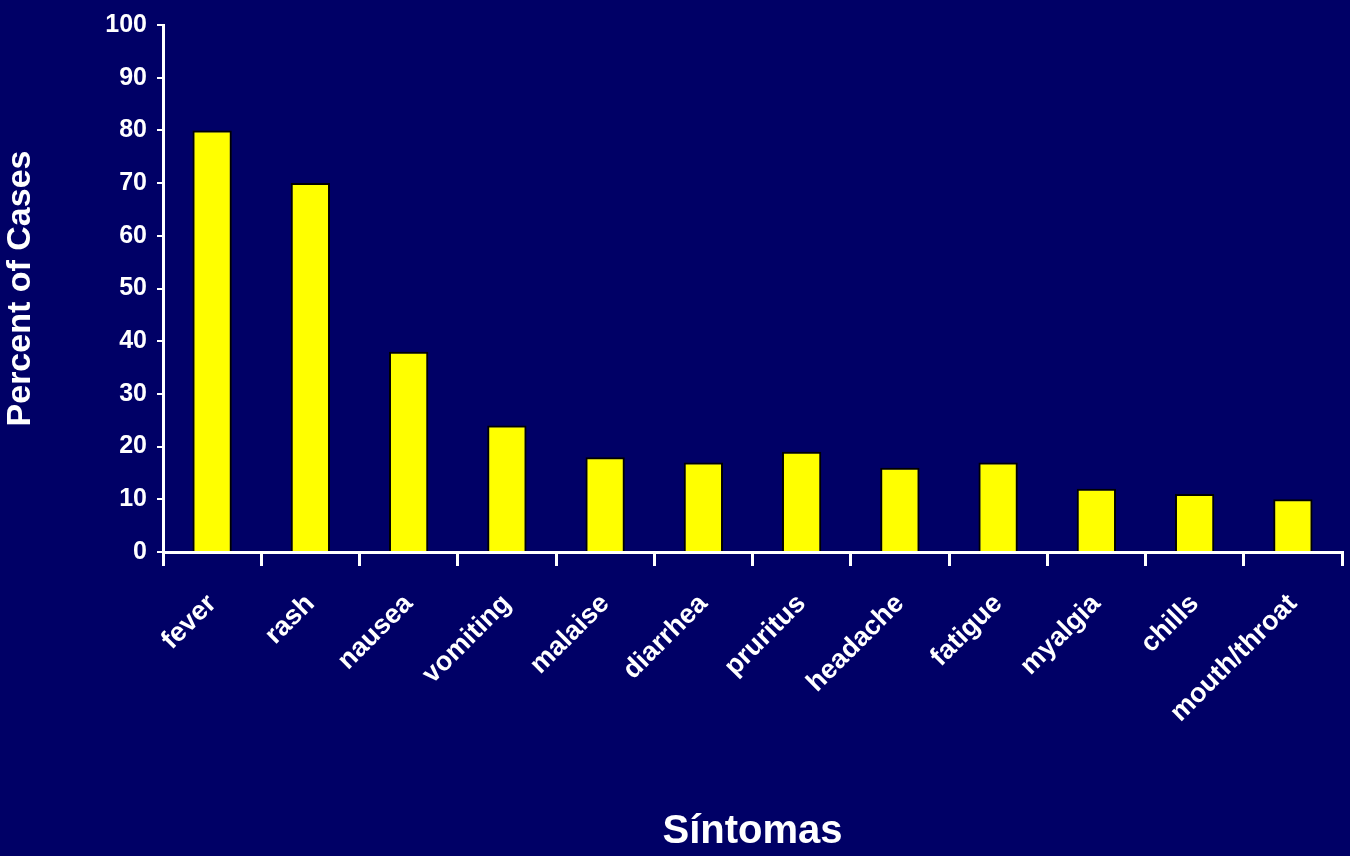  Describe the element at coordinates (18, 288) in the screenshot. I see `y-axis-title: Percent of Cases` at that location.